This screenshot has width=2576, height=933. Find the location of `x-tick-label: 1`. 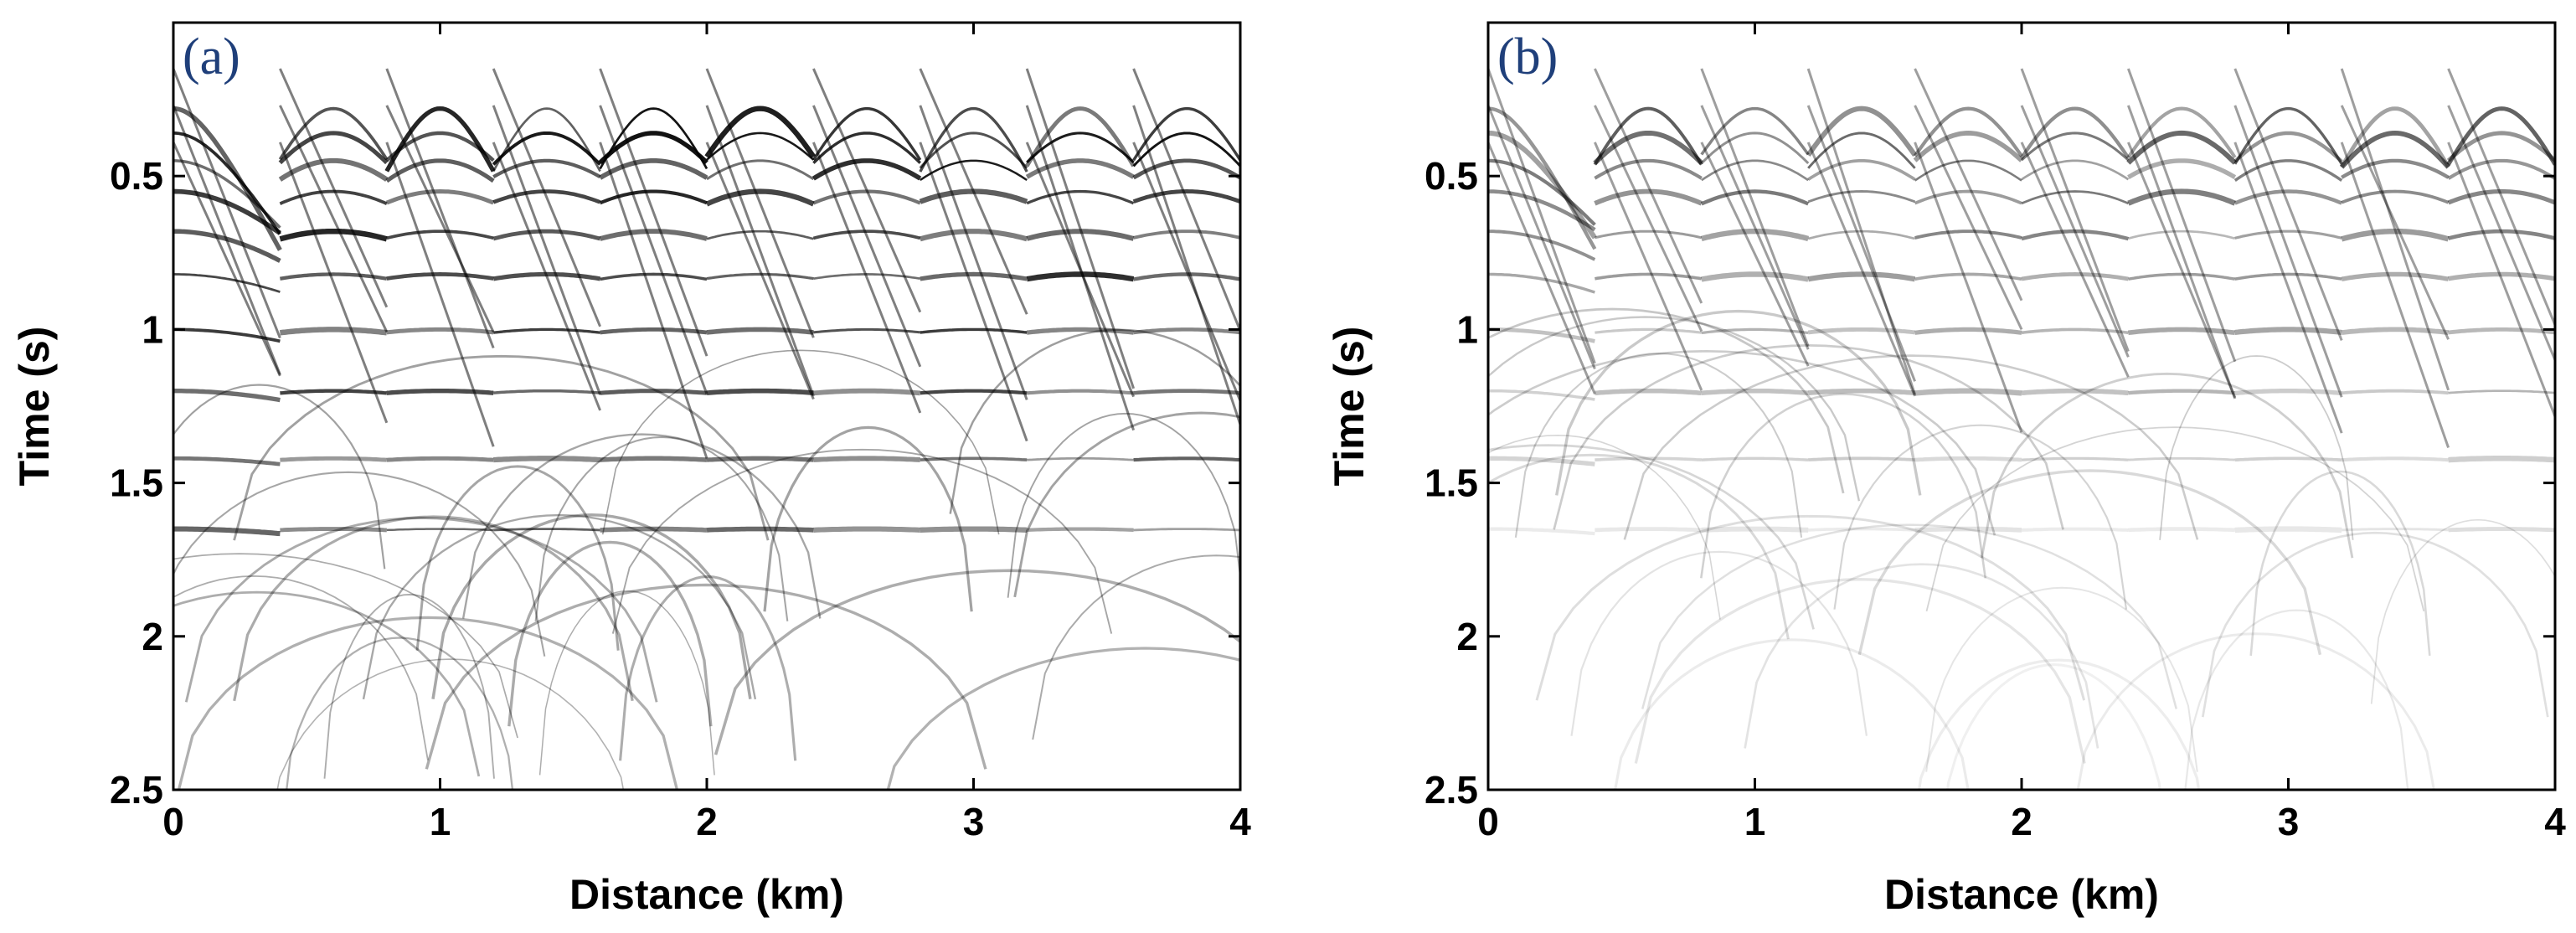

x-tick-label: 1 is located at coordinates (440, 821).